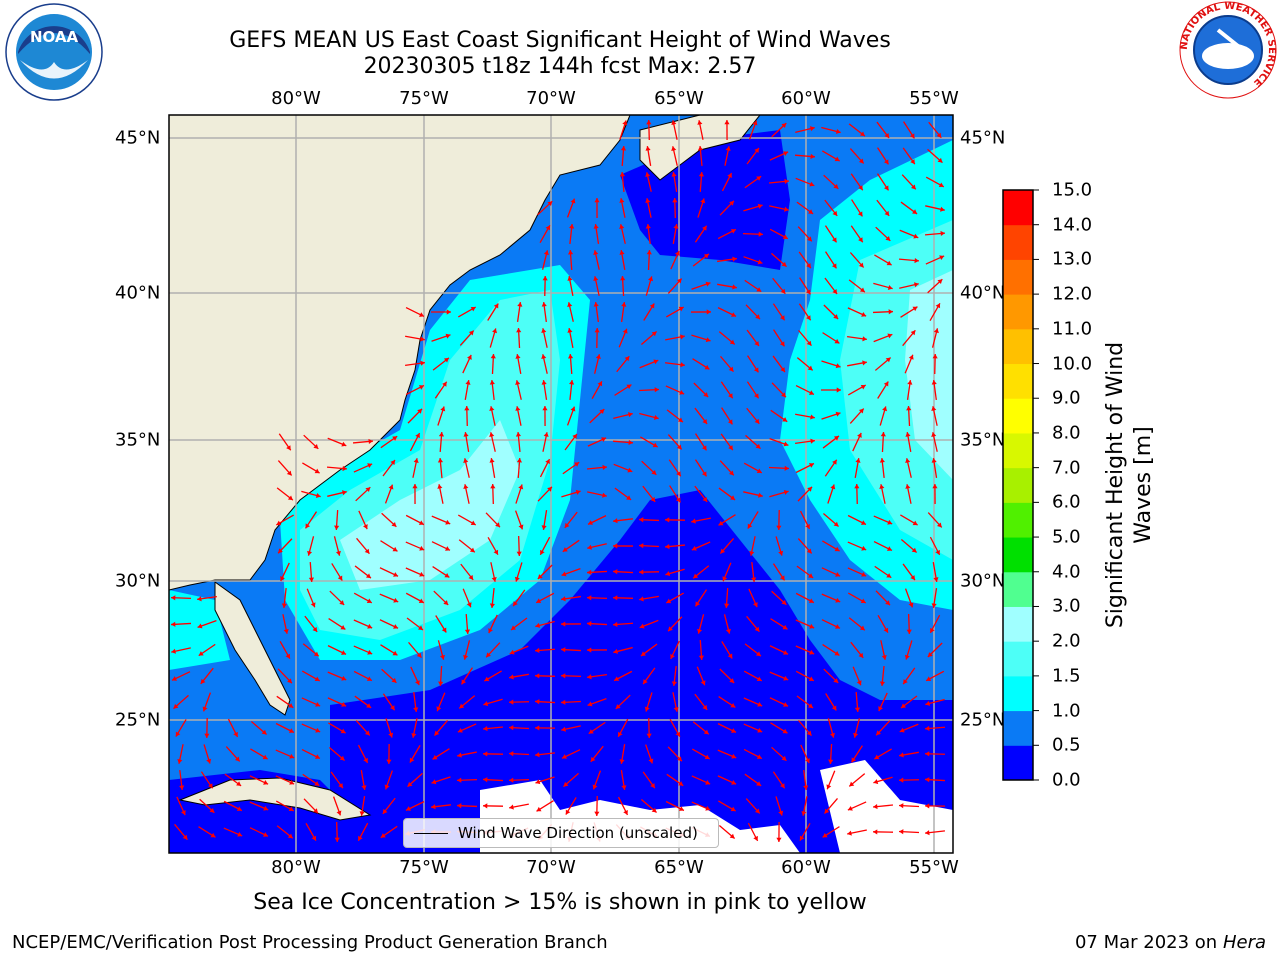 This screenshot has height=960, width=1280. Describe the element at coordinates (560, 66) in the screenshot. I see `map-subtitle: 20230305 t18z 144h fcst Max: 2.57` at that location.